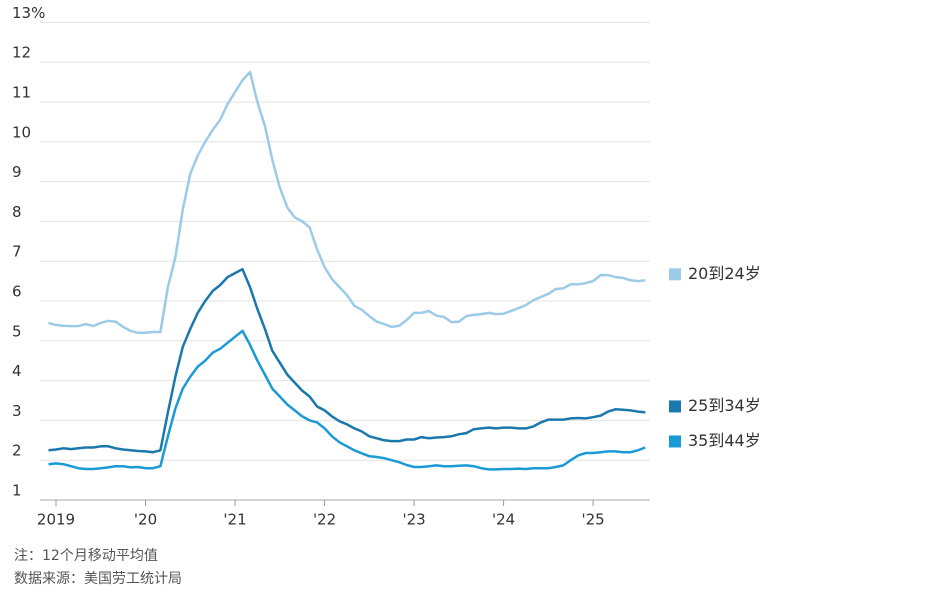  Describe the element at coordinates (234, 520) in the screenshot. I see `x-tick-label: '21` at that location.